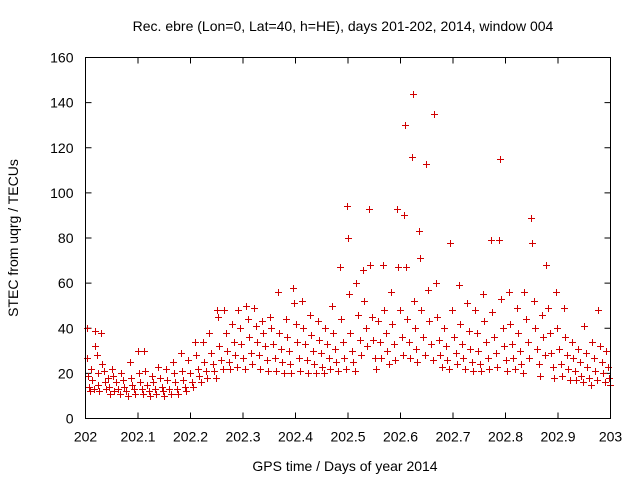 This screenshot has height=480, width=640. I want to click on x-tick-label: 202.8, so click(505, 437).